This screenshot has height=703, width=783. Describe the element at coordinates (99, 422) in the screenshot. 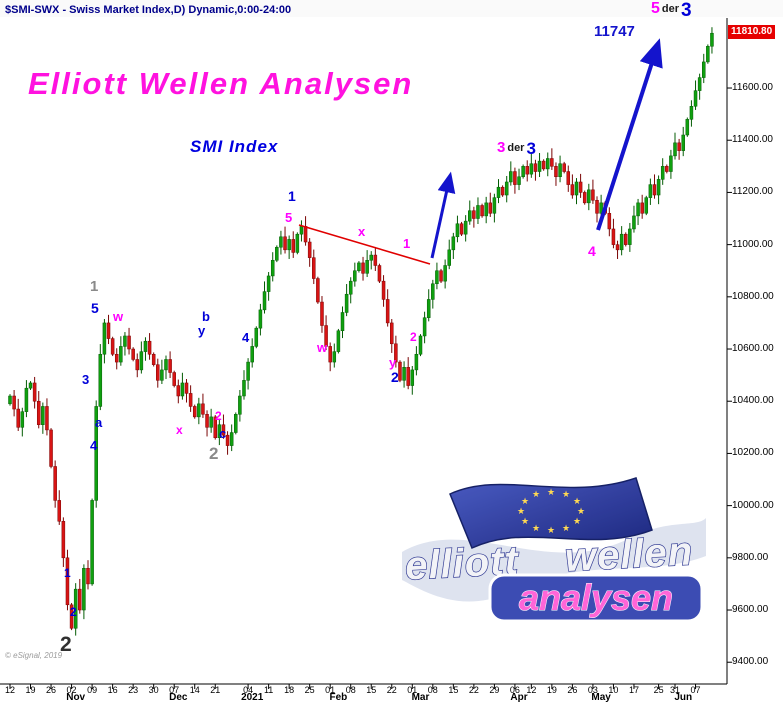

I see `wave-label: a` at that location.